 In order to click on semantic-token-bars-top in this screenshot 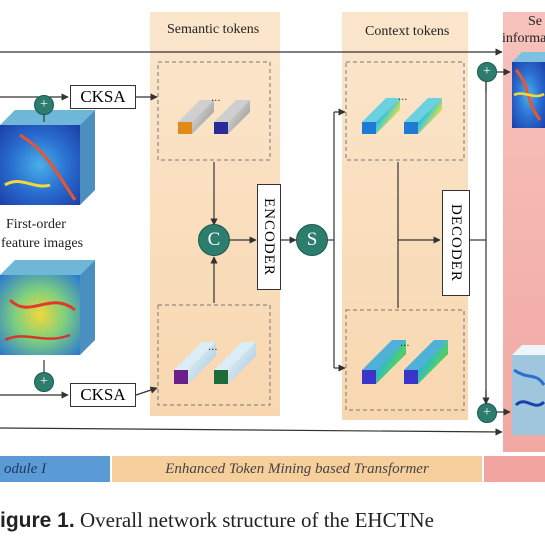, I will do `click(214, 117)`.